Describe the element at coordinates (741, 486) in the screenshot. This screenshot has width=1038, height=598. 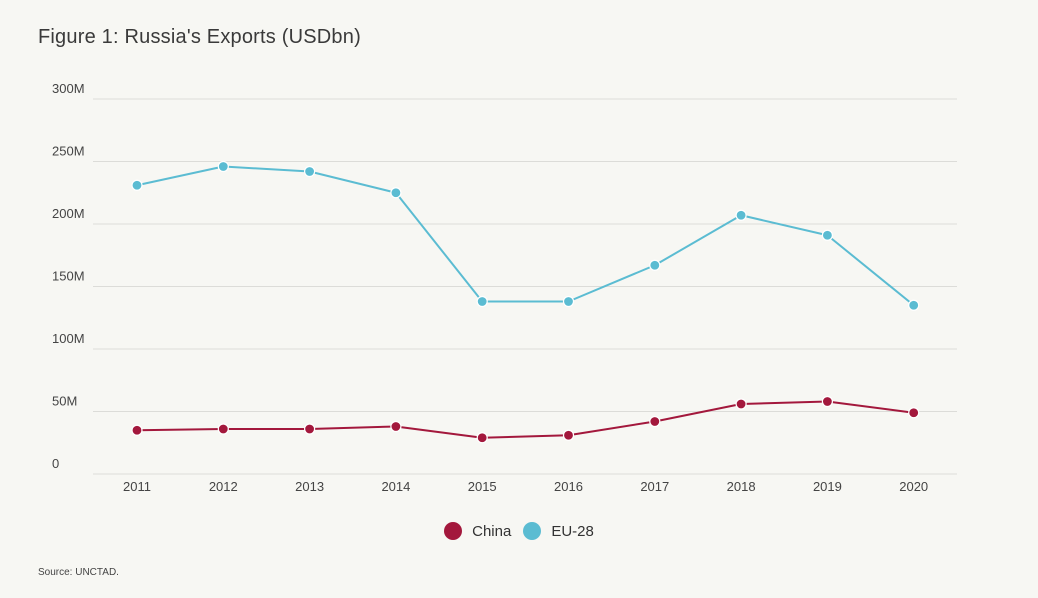
I see `x-tick-label: 2018` at that location.